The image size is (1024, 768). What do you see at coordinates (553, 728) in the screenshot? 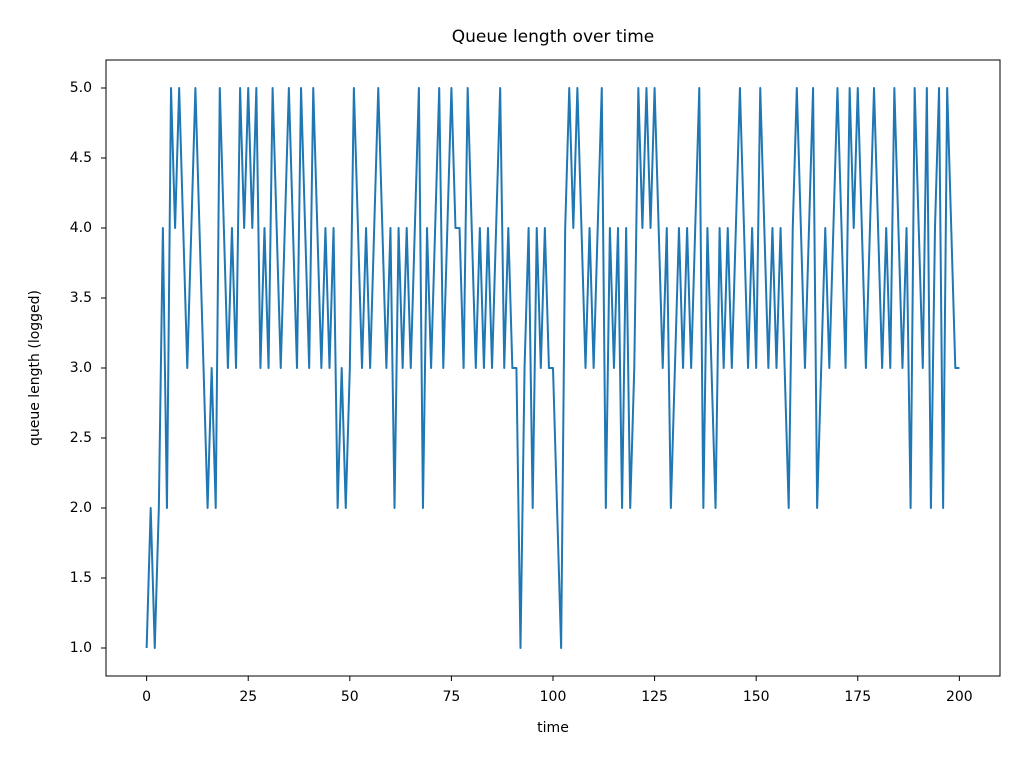
I see `x-axis-label: time` at bounding box center [553, 728].